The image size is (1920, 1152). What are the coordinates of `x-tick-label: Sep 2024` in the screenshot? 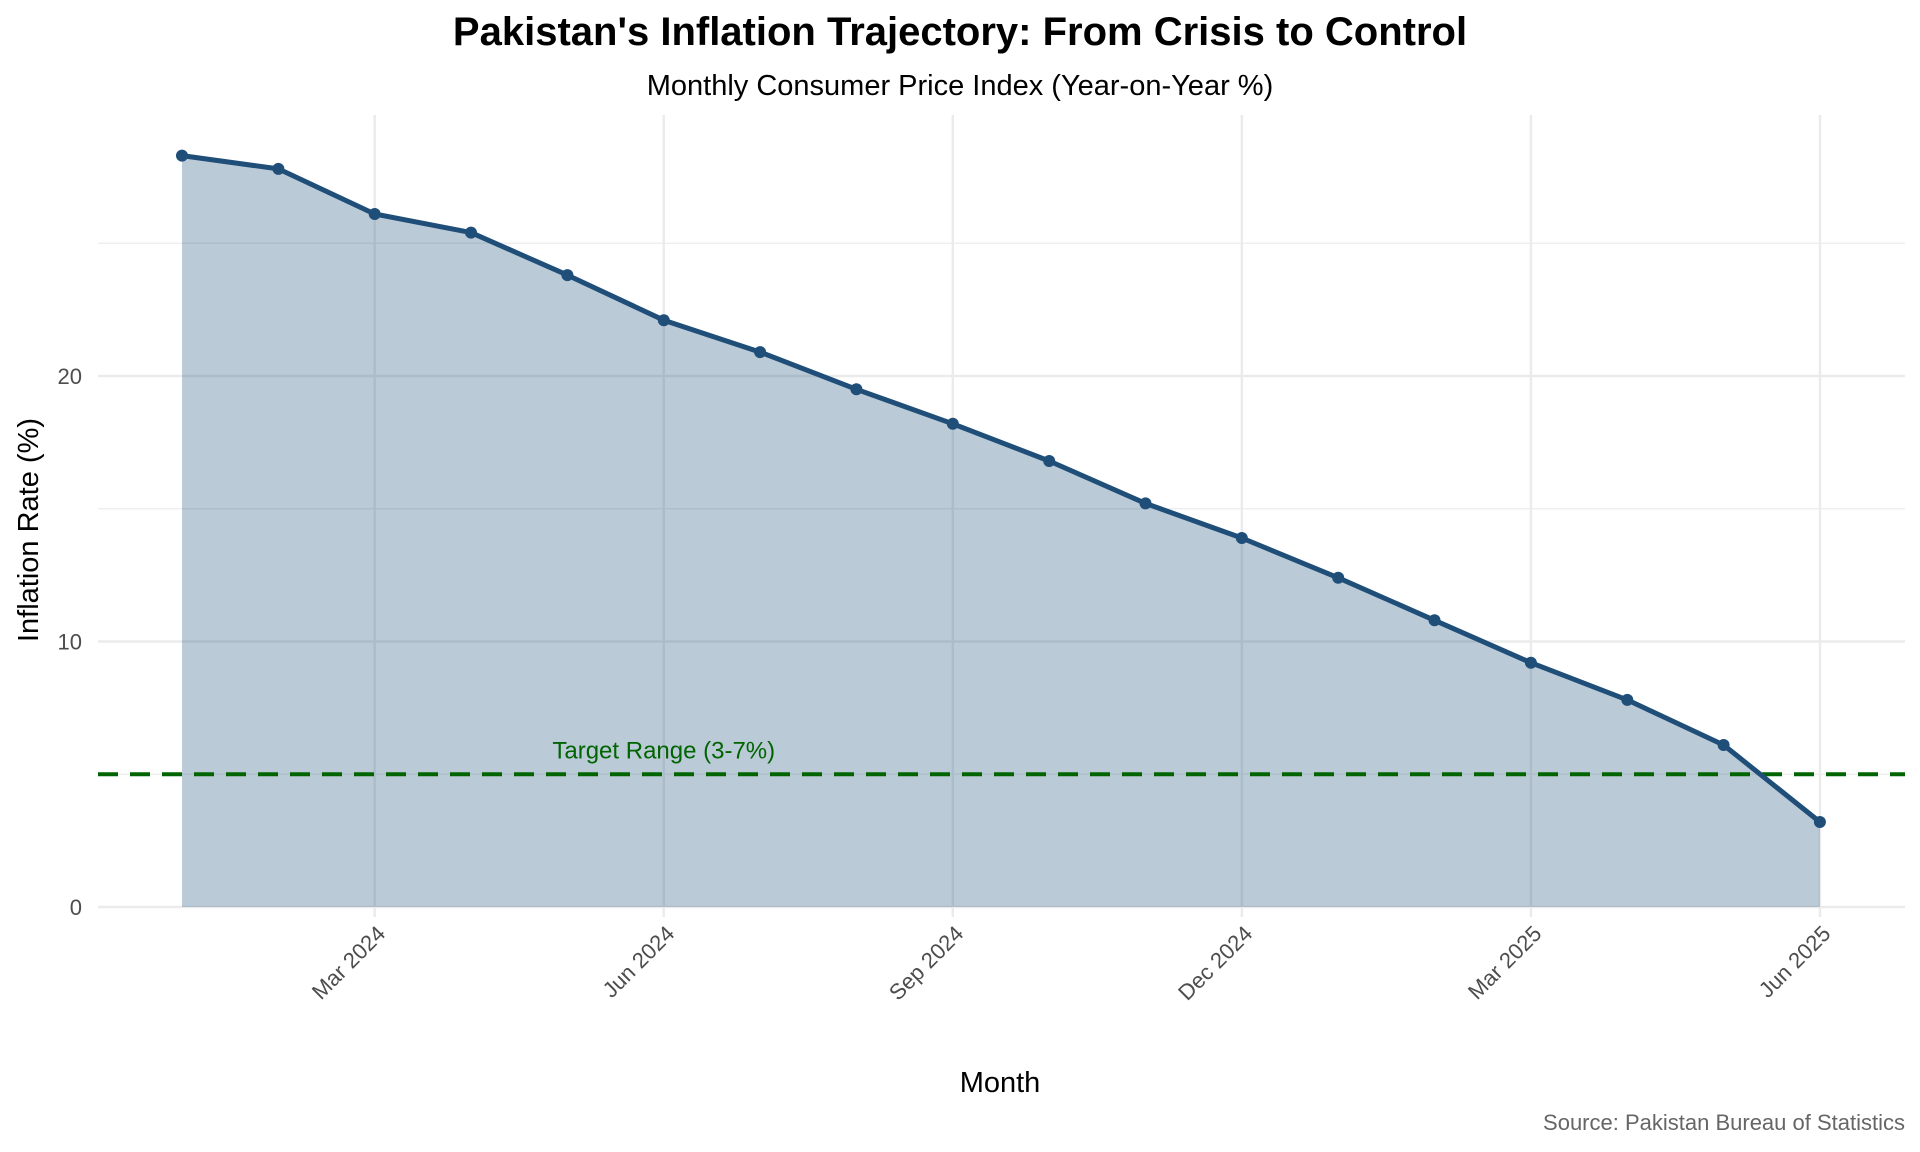 It's located at (926, 963).